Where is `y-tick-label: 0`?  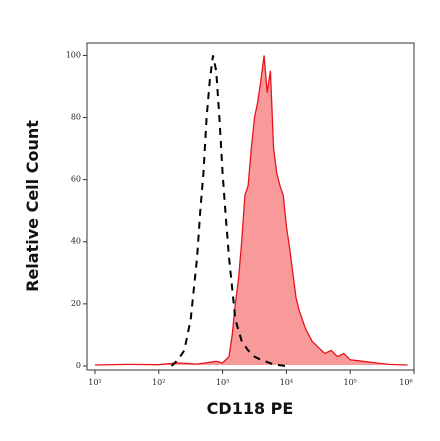 y-tick-label: 0 is located at coordinates (78, 365).